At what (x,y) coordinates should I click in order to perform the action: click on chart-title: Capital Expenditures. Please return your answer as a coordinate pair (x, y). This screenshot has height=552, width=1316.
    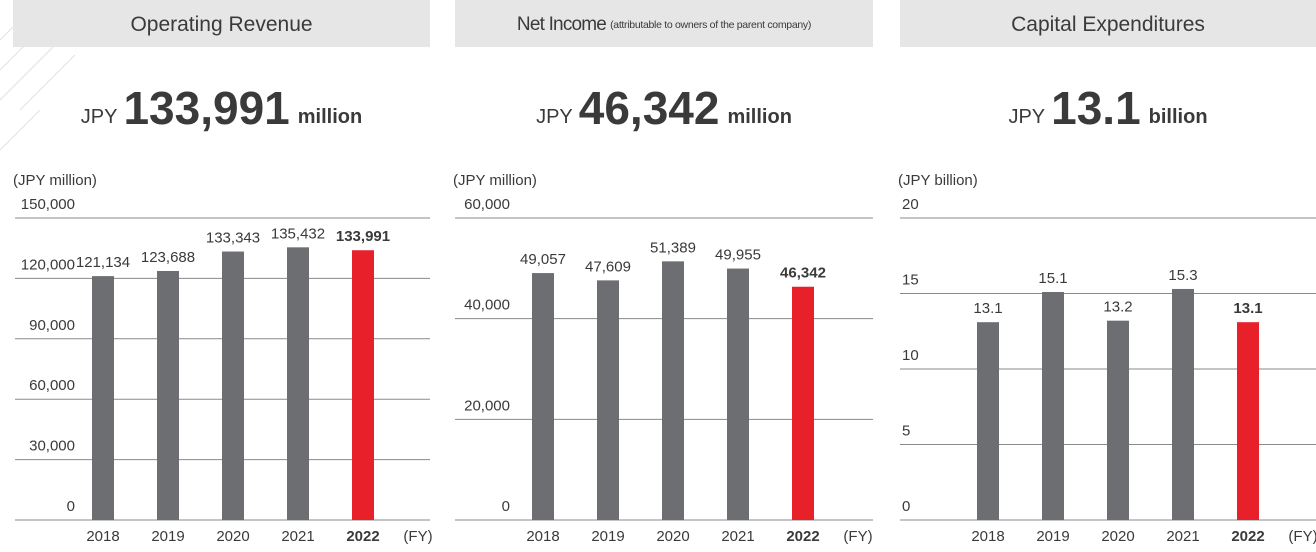
    Looking at the image, I should click on (1108, 24).